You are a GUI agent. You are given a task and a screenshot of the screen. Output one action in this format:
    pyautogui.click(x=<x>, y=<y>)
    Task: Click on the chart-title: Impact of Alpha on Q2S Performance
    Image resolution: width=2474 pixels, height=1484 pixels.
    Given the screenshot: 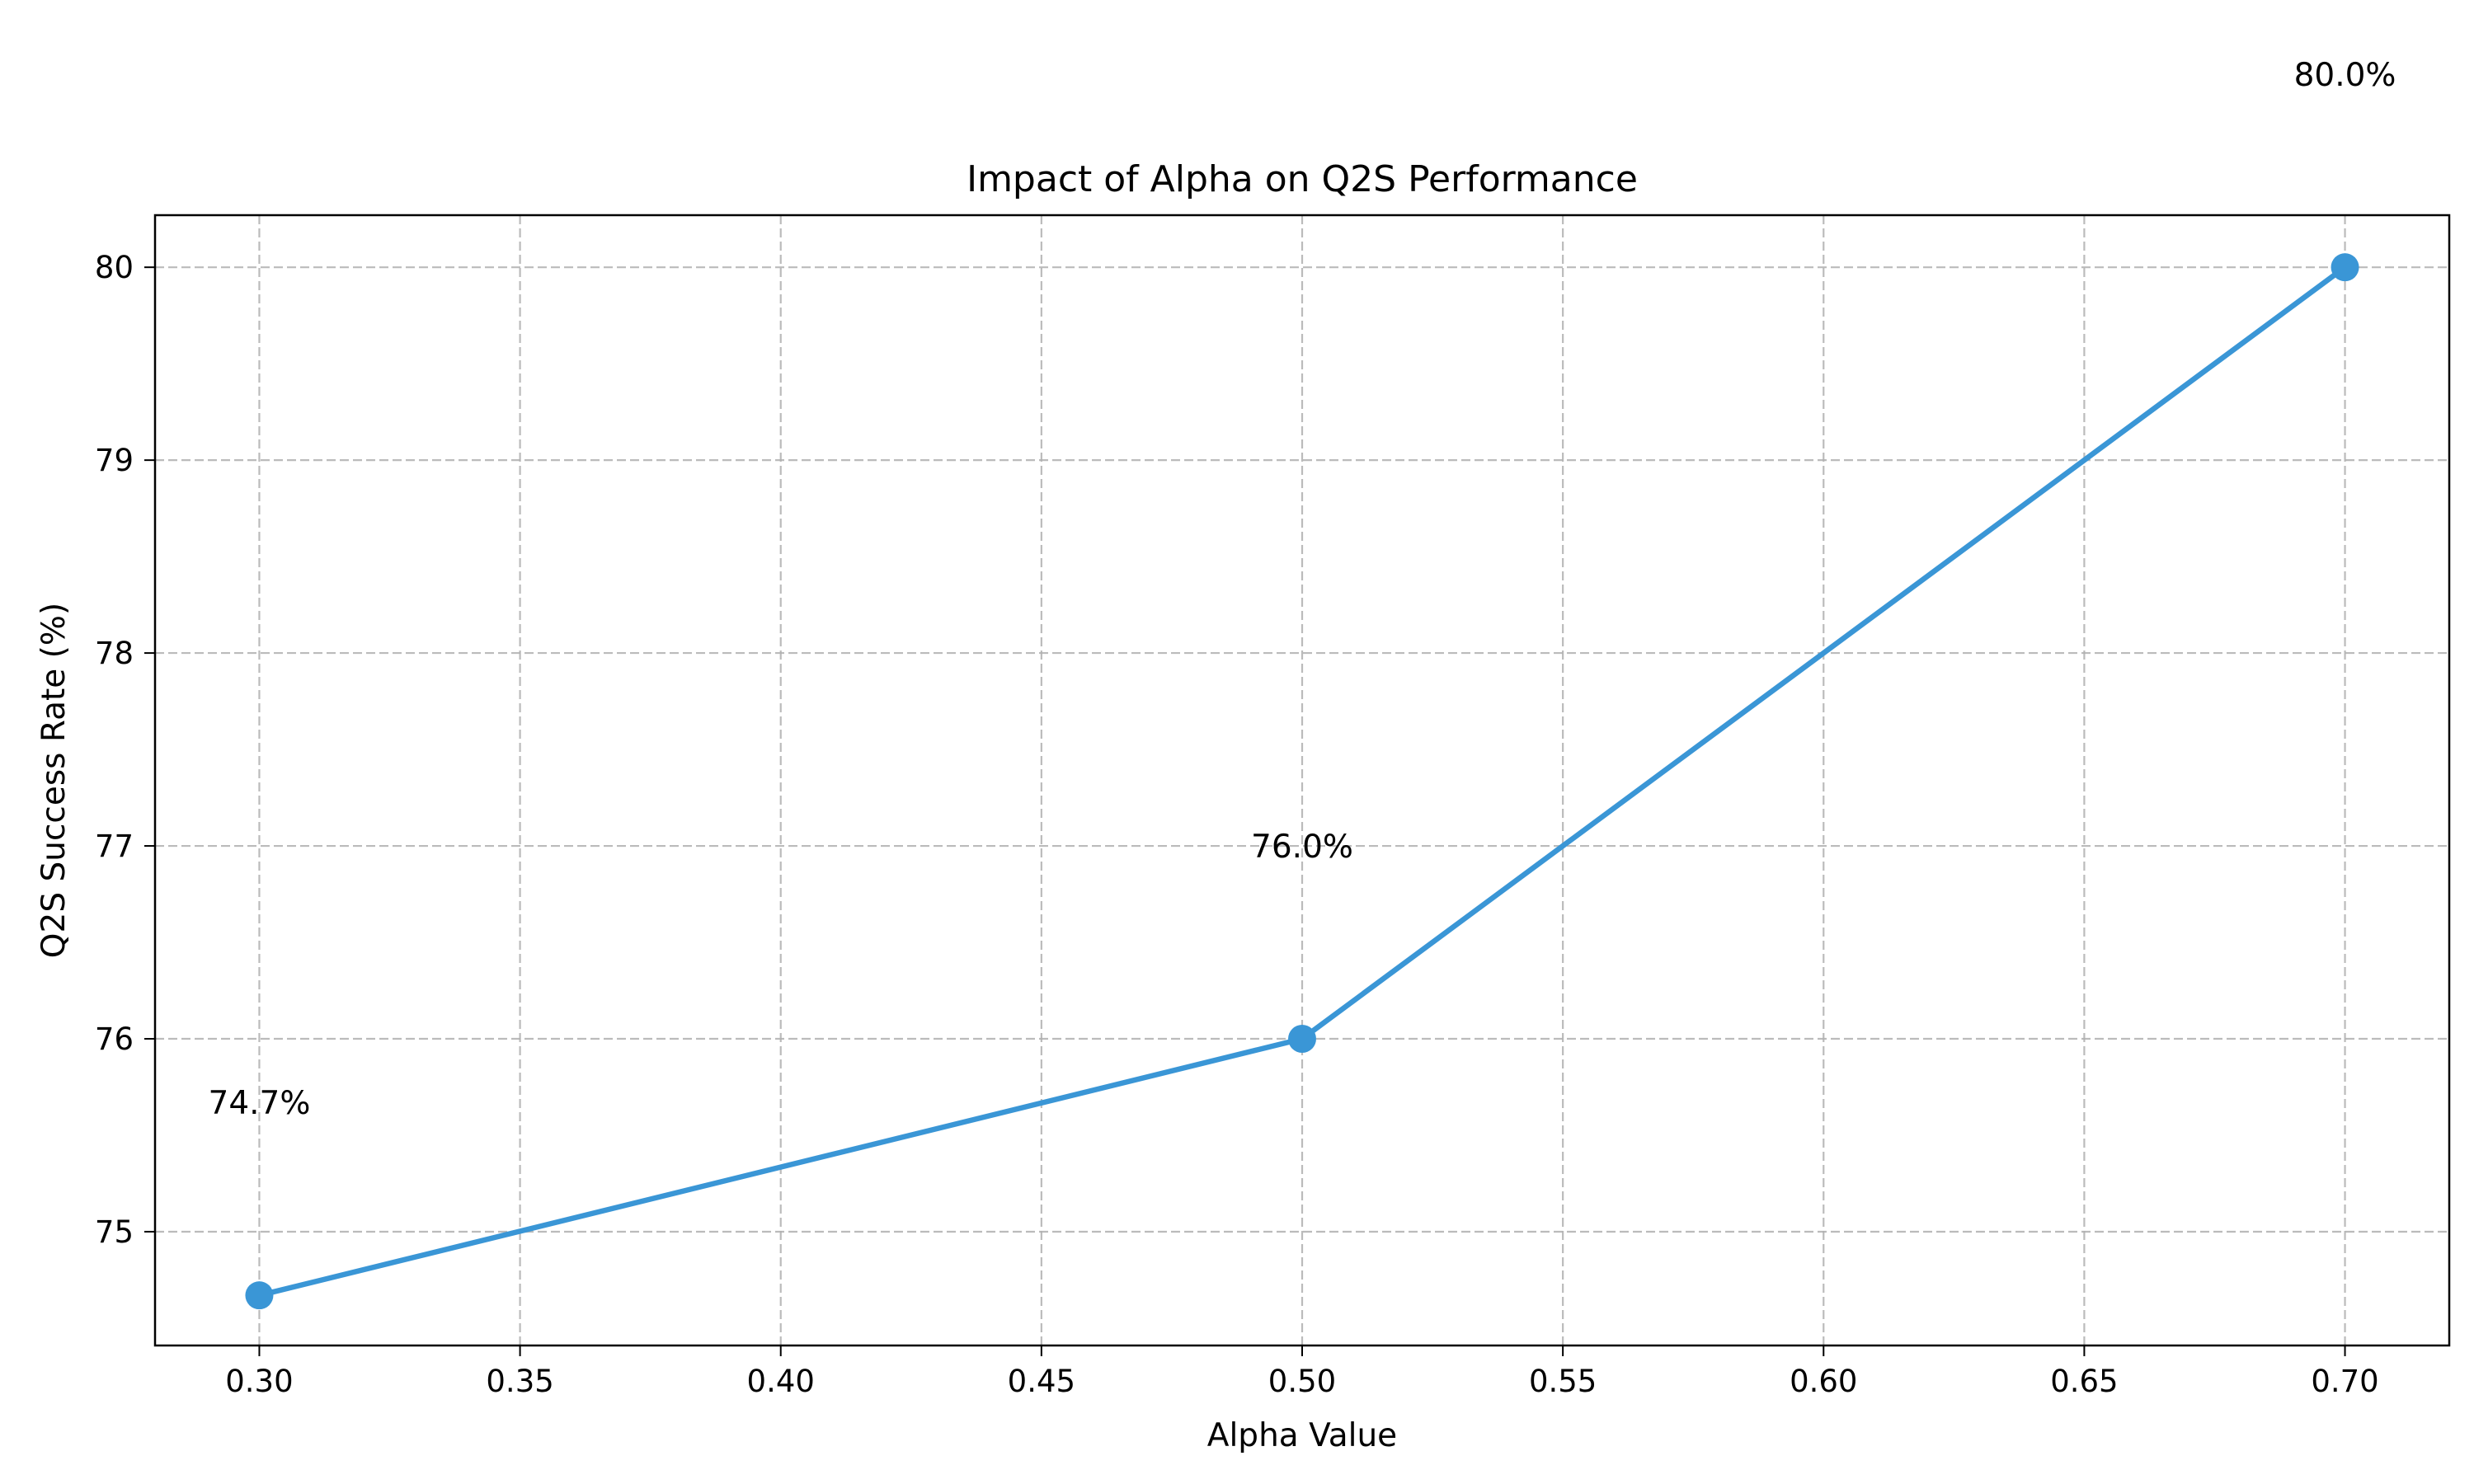 What is the action you would take?
    pyautogui.click(x=1302, y=179)
    